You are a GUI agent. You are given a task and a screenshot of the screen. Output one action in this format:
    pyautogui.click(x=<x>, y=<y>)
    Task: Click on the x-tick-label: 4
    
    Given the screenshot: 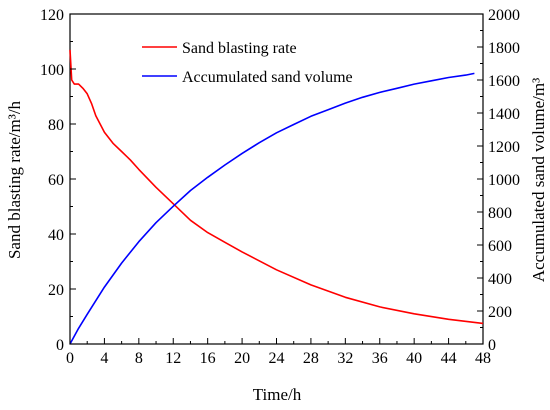 What is the action you would take?
    pyautogui.click(x=104, y=358)
    